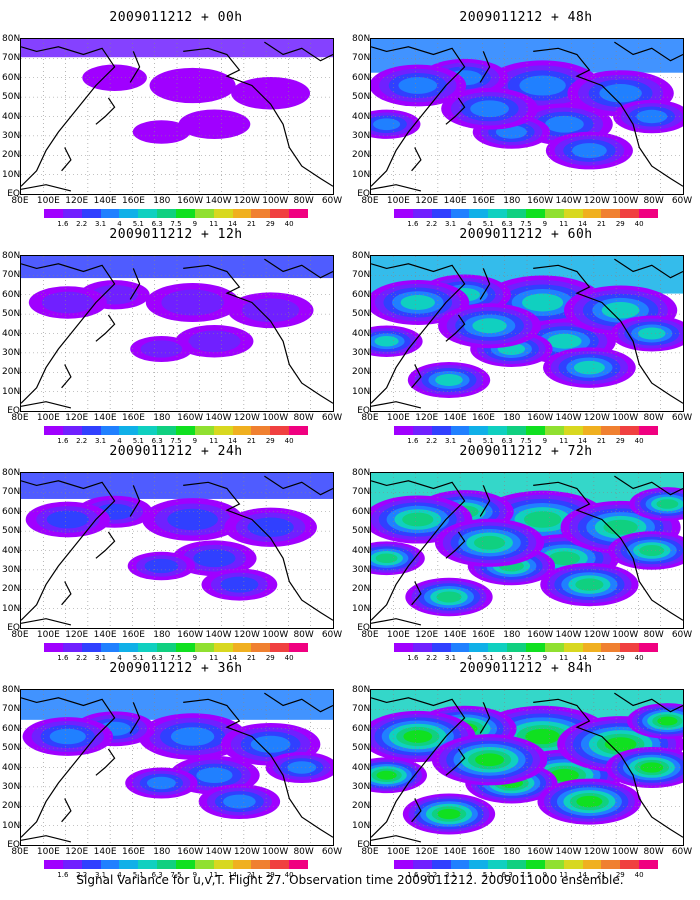 The image size is (700, 900). What do you see at coordinates (100, 224) in the screenshot?
I see `colorbar-label: 3.1` at bounding box center [100, 224].